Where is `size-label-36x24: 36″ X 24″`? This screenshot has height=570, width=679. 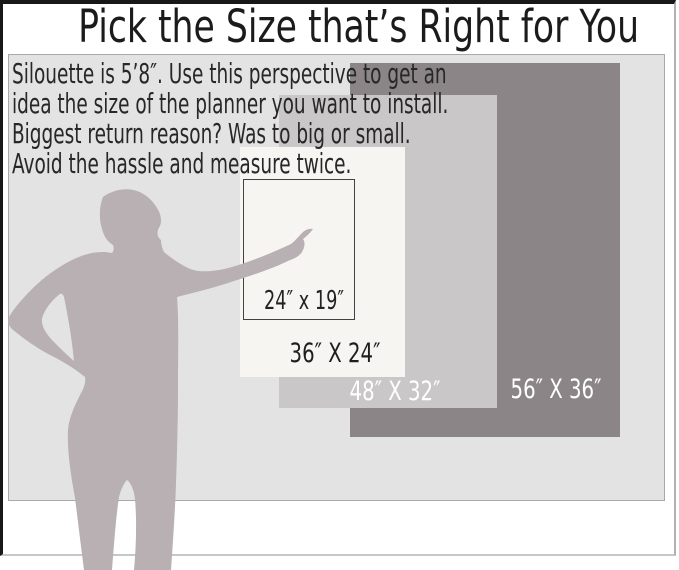
size-label-36x24: 36″ X 24″ is located at coordinates (335, 353).